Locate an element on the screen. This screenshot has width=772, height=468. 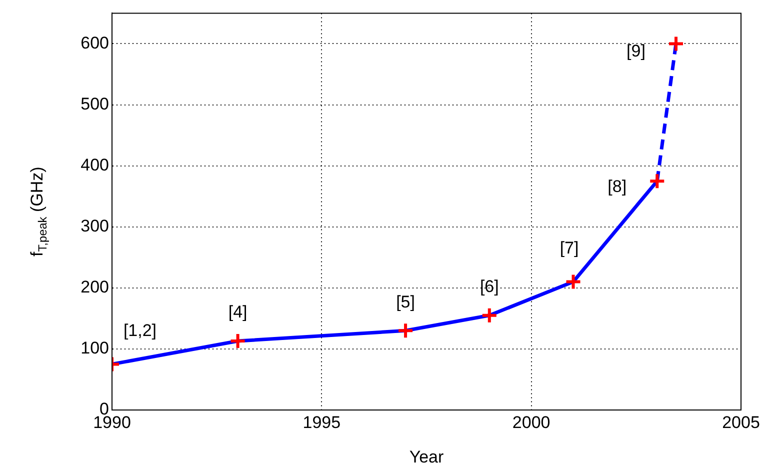
annotation: [1,2] is located at coordinates (140, 330).